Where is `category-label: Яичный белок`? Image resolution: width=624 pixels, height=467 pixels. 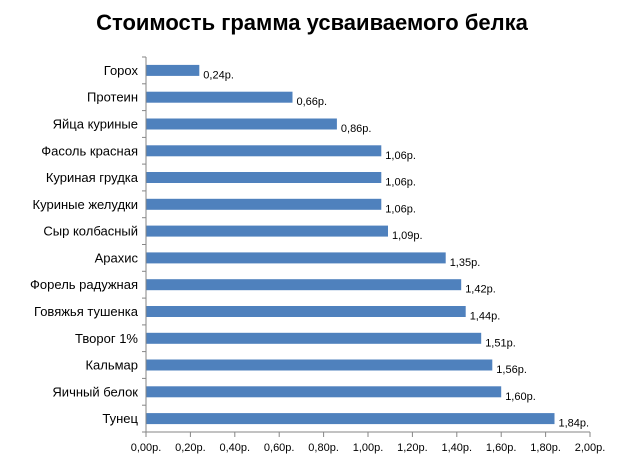
category-label: Яичный белок is located at coordinates (95, 391).